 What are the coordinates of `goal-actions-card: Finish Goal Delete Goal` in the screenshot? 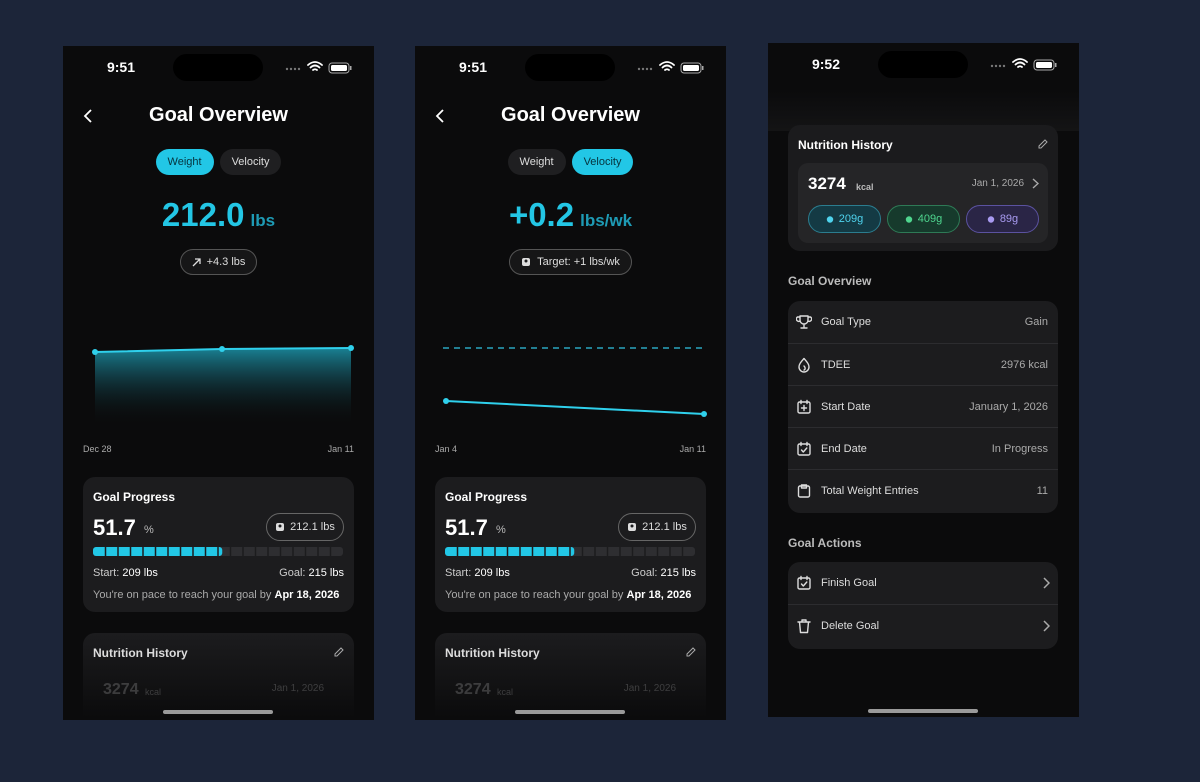 It's located at (923, 605).